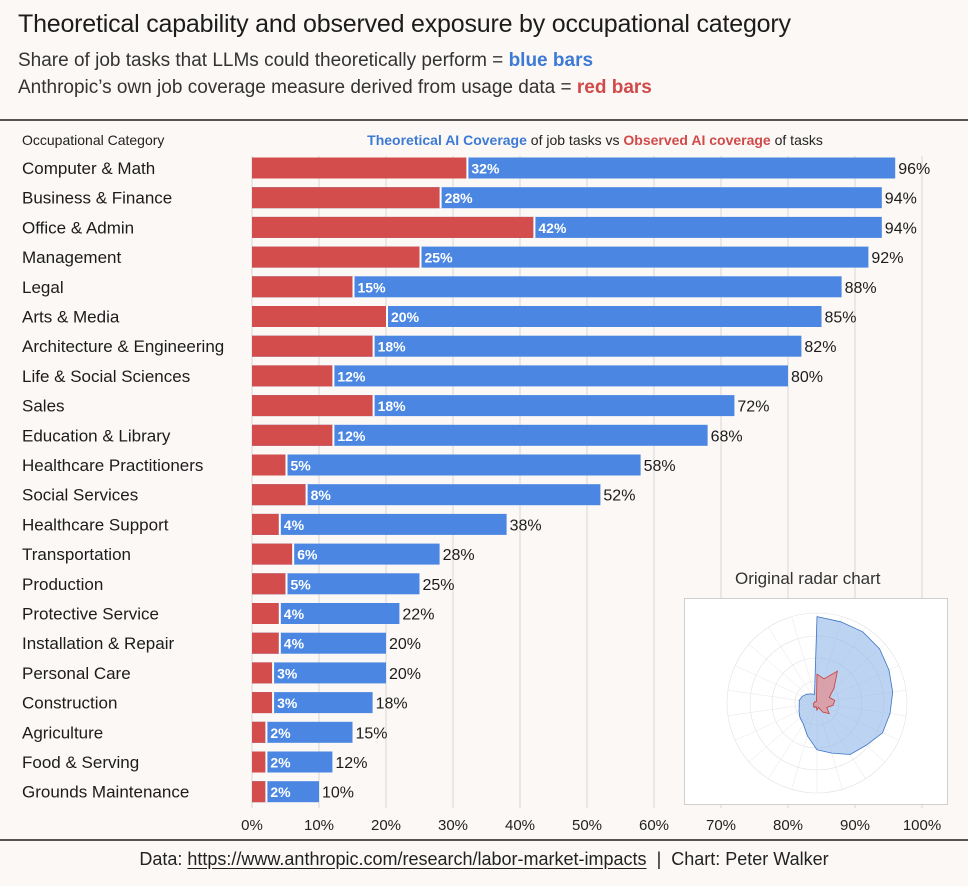 The width and height of the screenshot is (968, 886). I want to click on theoretical-value-label: 80%, so click(807, 377).